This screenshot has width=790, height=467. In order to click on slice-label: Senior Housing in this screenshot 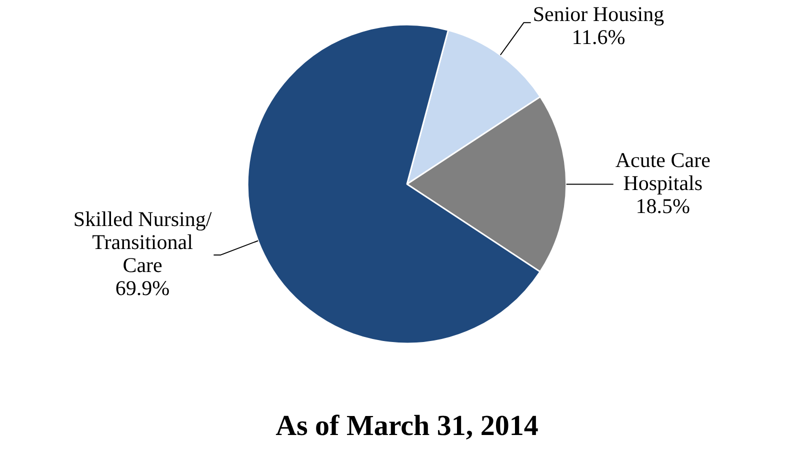, I will do `click(598, 14)`.